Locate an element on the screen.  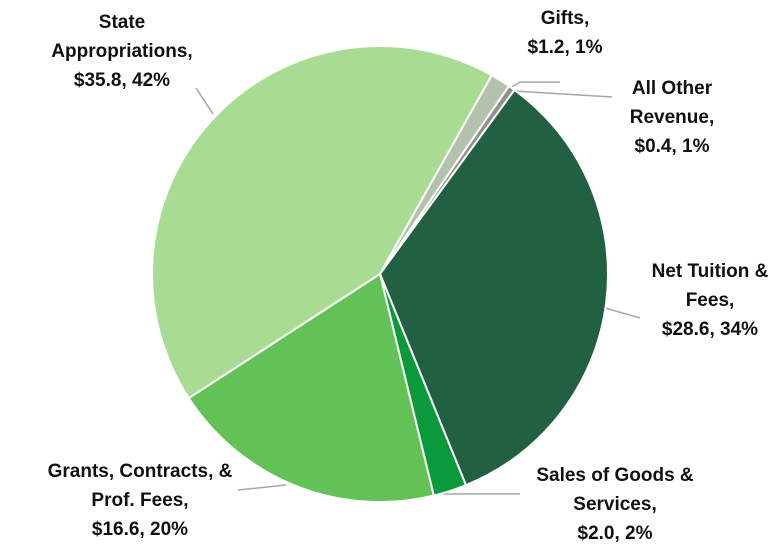
slice-label: Gifts, $1.2, 1% is located at coordinates (565, 33).